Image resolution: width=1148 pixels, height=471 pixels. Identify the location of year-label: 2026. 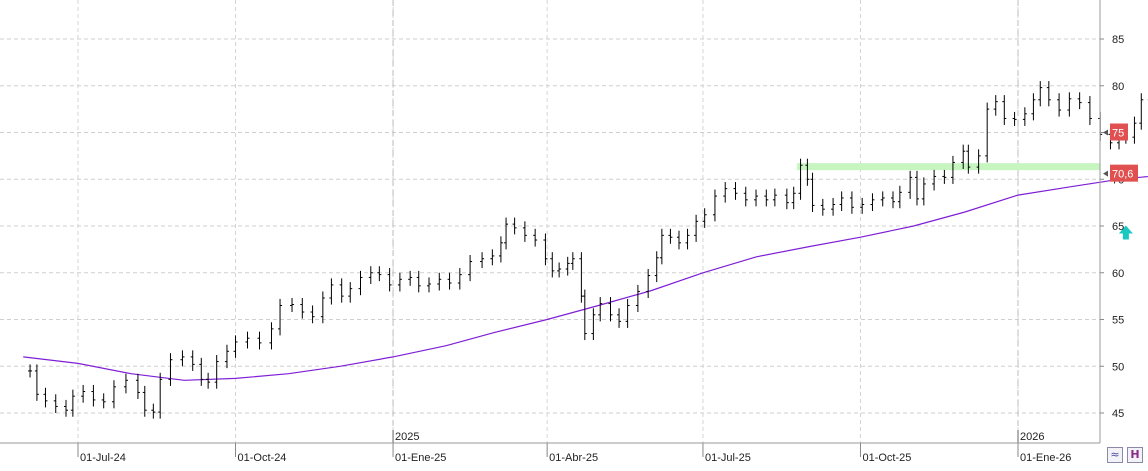
(1032, 437).